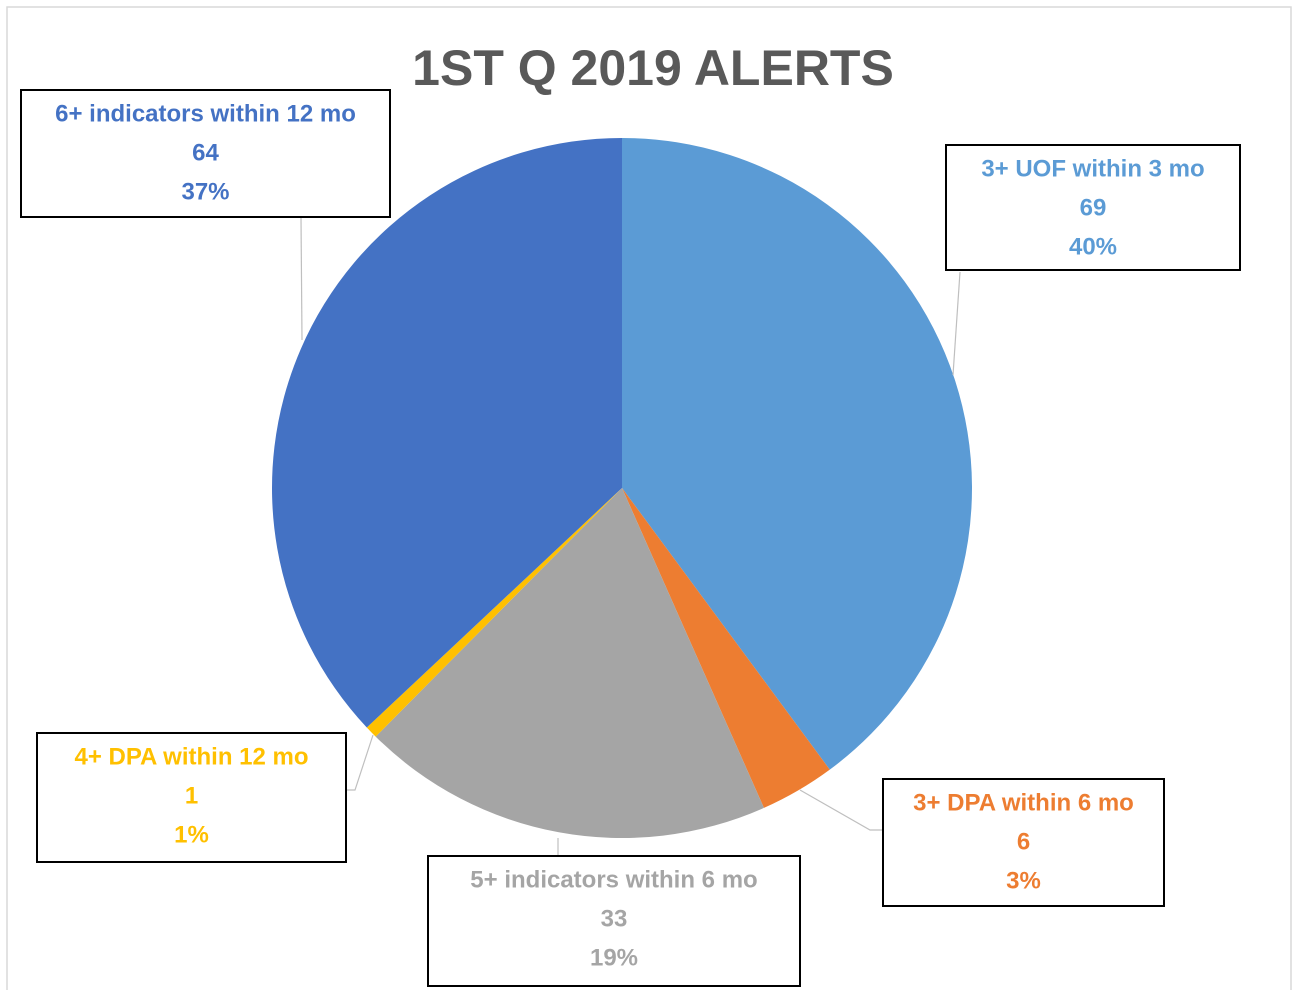 This screenshot has height=990, width=1299. Describe the element at coordinates (653, 68) in the screenshot. I see `chart-title: 1ST Q 2019 ALERTS` at that location.